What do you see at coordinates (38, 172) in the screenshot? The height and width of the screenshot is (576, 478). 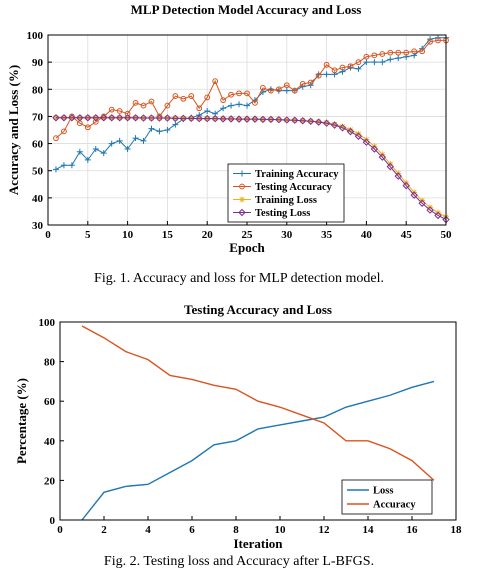 I see `y-tick-label: 50` at bounding box center [38, 172].